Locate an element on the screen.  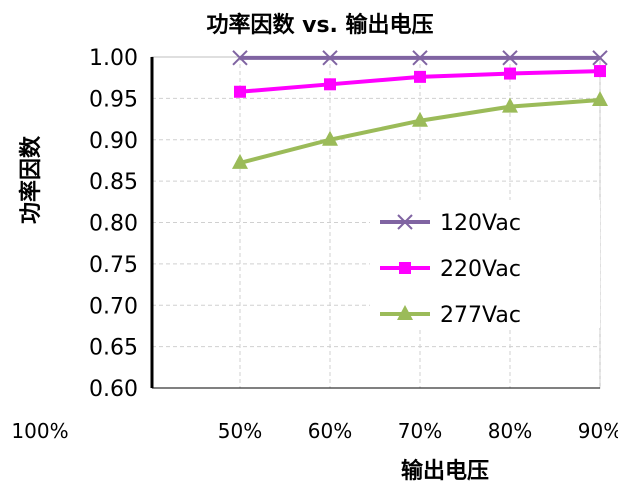
y-tick-label: 0.95 is located at coordinates (113, 99).